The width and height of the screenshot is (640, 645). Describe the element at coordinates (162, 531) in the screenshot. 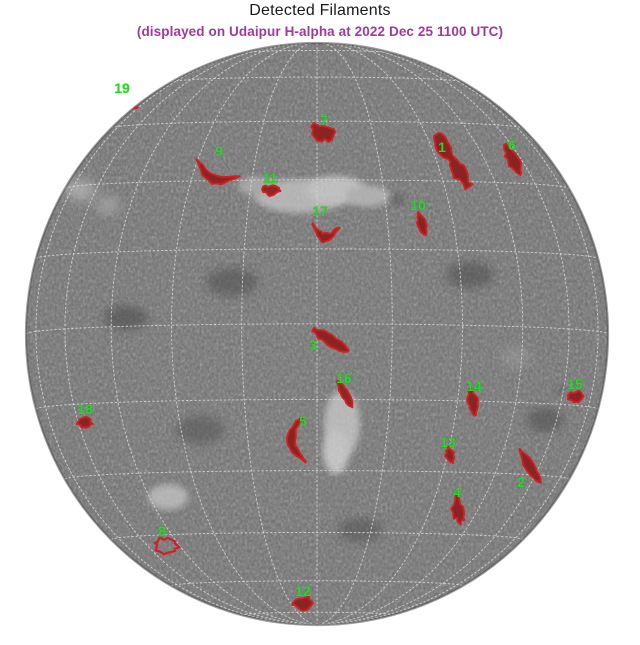

I see `filament-label-8: 8` at that location.